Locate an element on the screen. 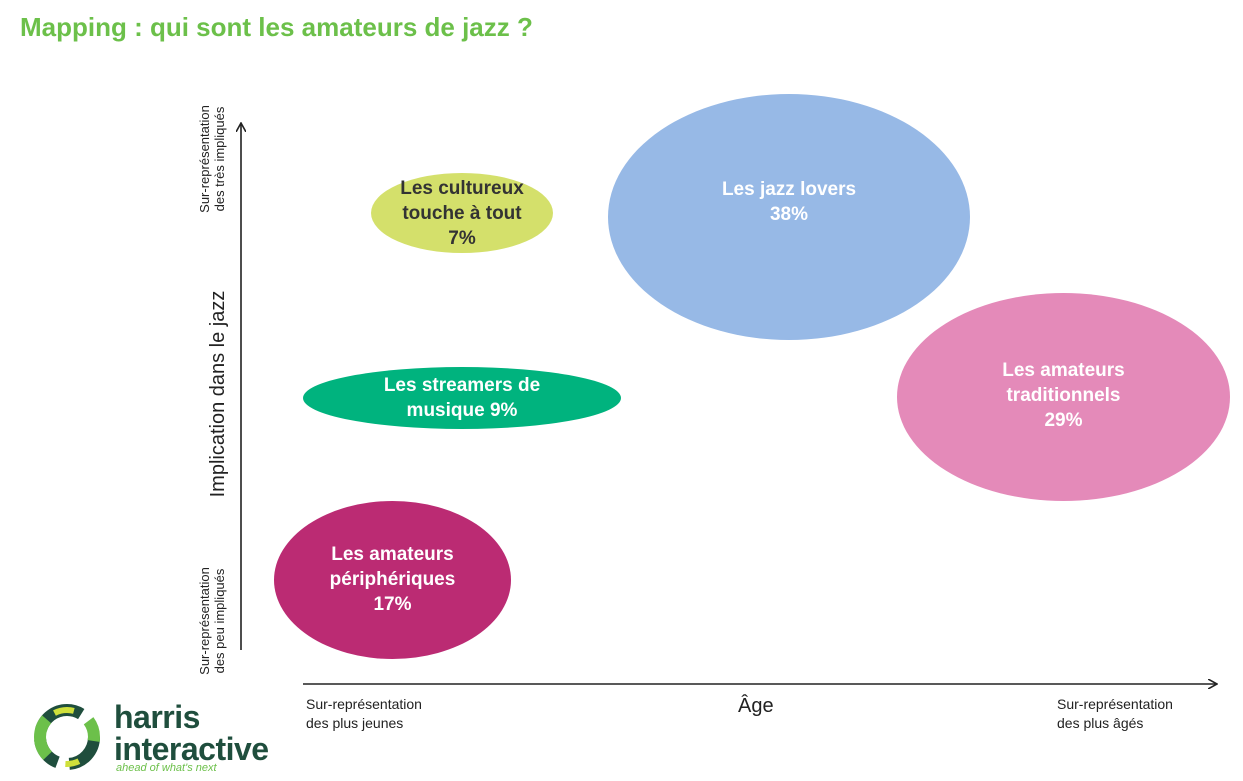 This screenshot has width=1243, height=781. logo-ring-icon is located at coordinates (67, 737).